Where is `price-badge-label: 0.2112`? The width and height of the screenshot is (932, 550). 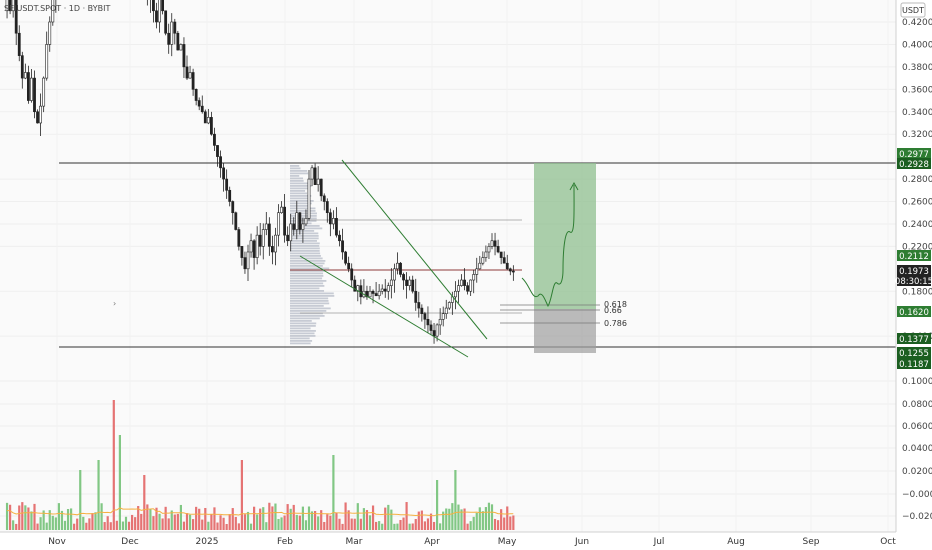 price-badge-label: 0.2112 is located at coordinates (914, 257).